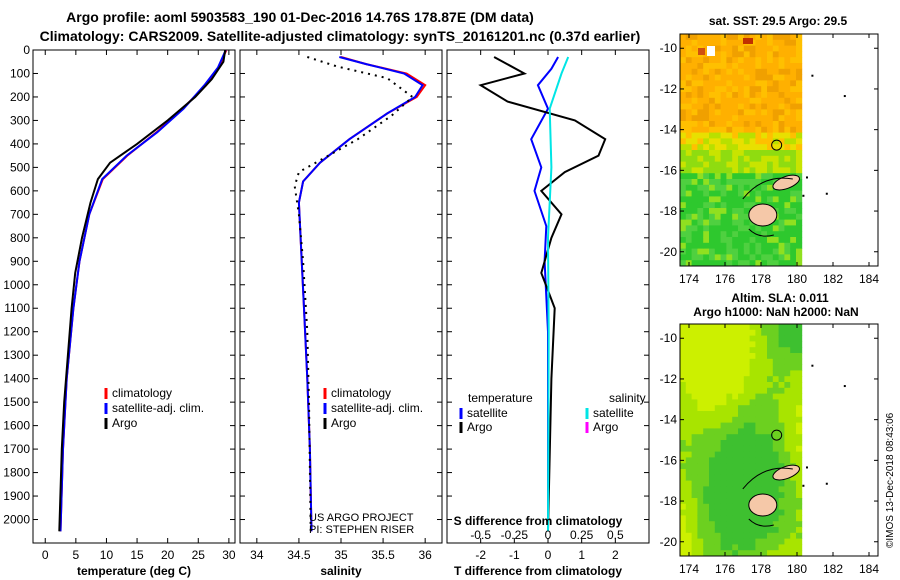  I want to click on map-y-tick-label: -18, so click(669, 501).